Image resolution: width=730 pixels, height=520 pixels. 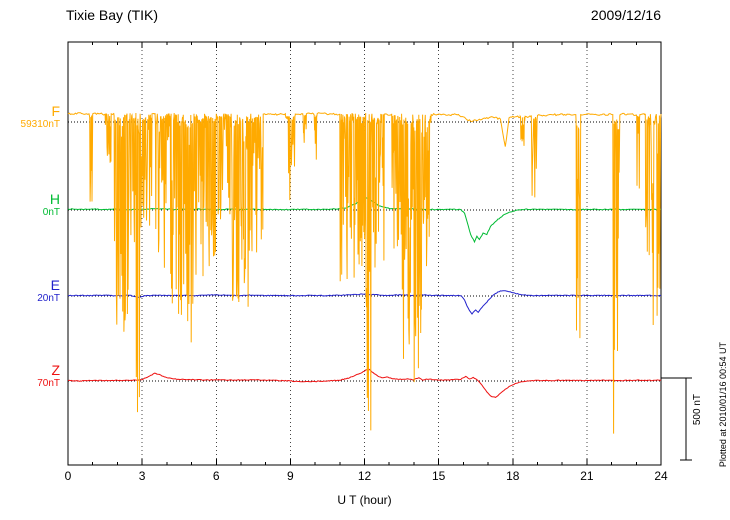 I want to click on channel-label-f: F 59310nT, so click(x=30, y=117).